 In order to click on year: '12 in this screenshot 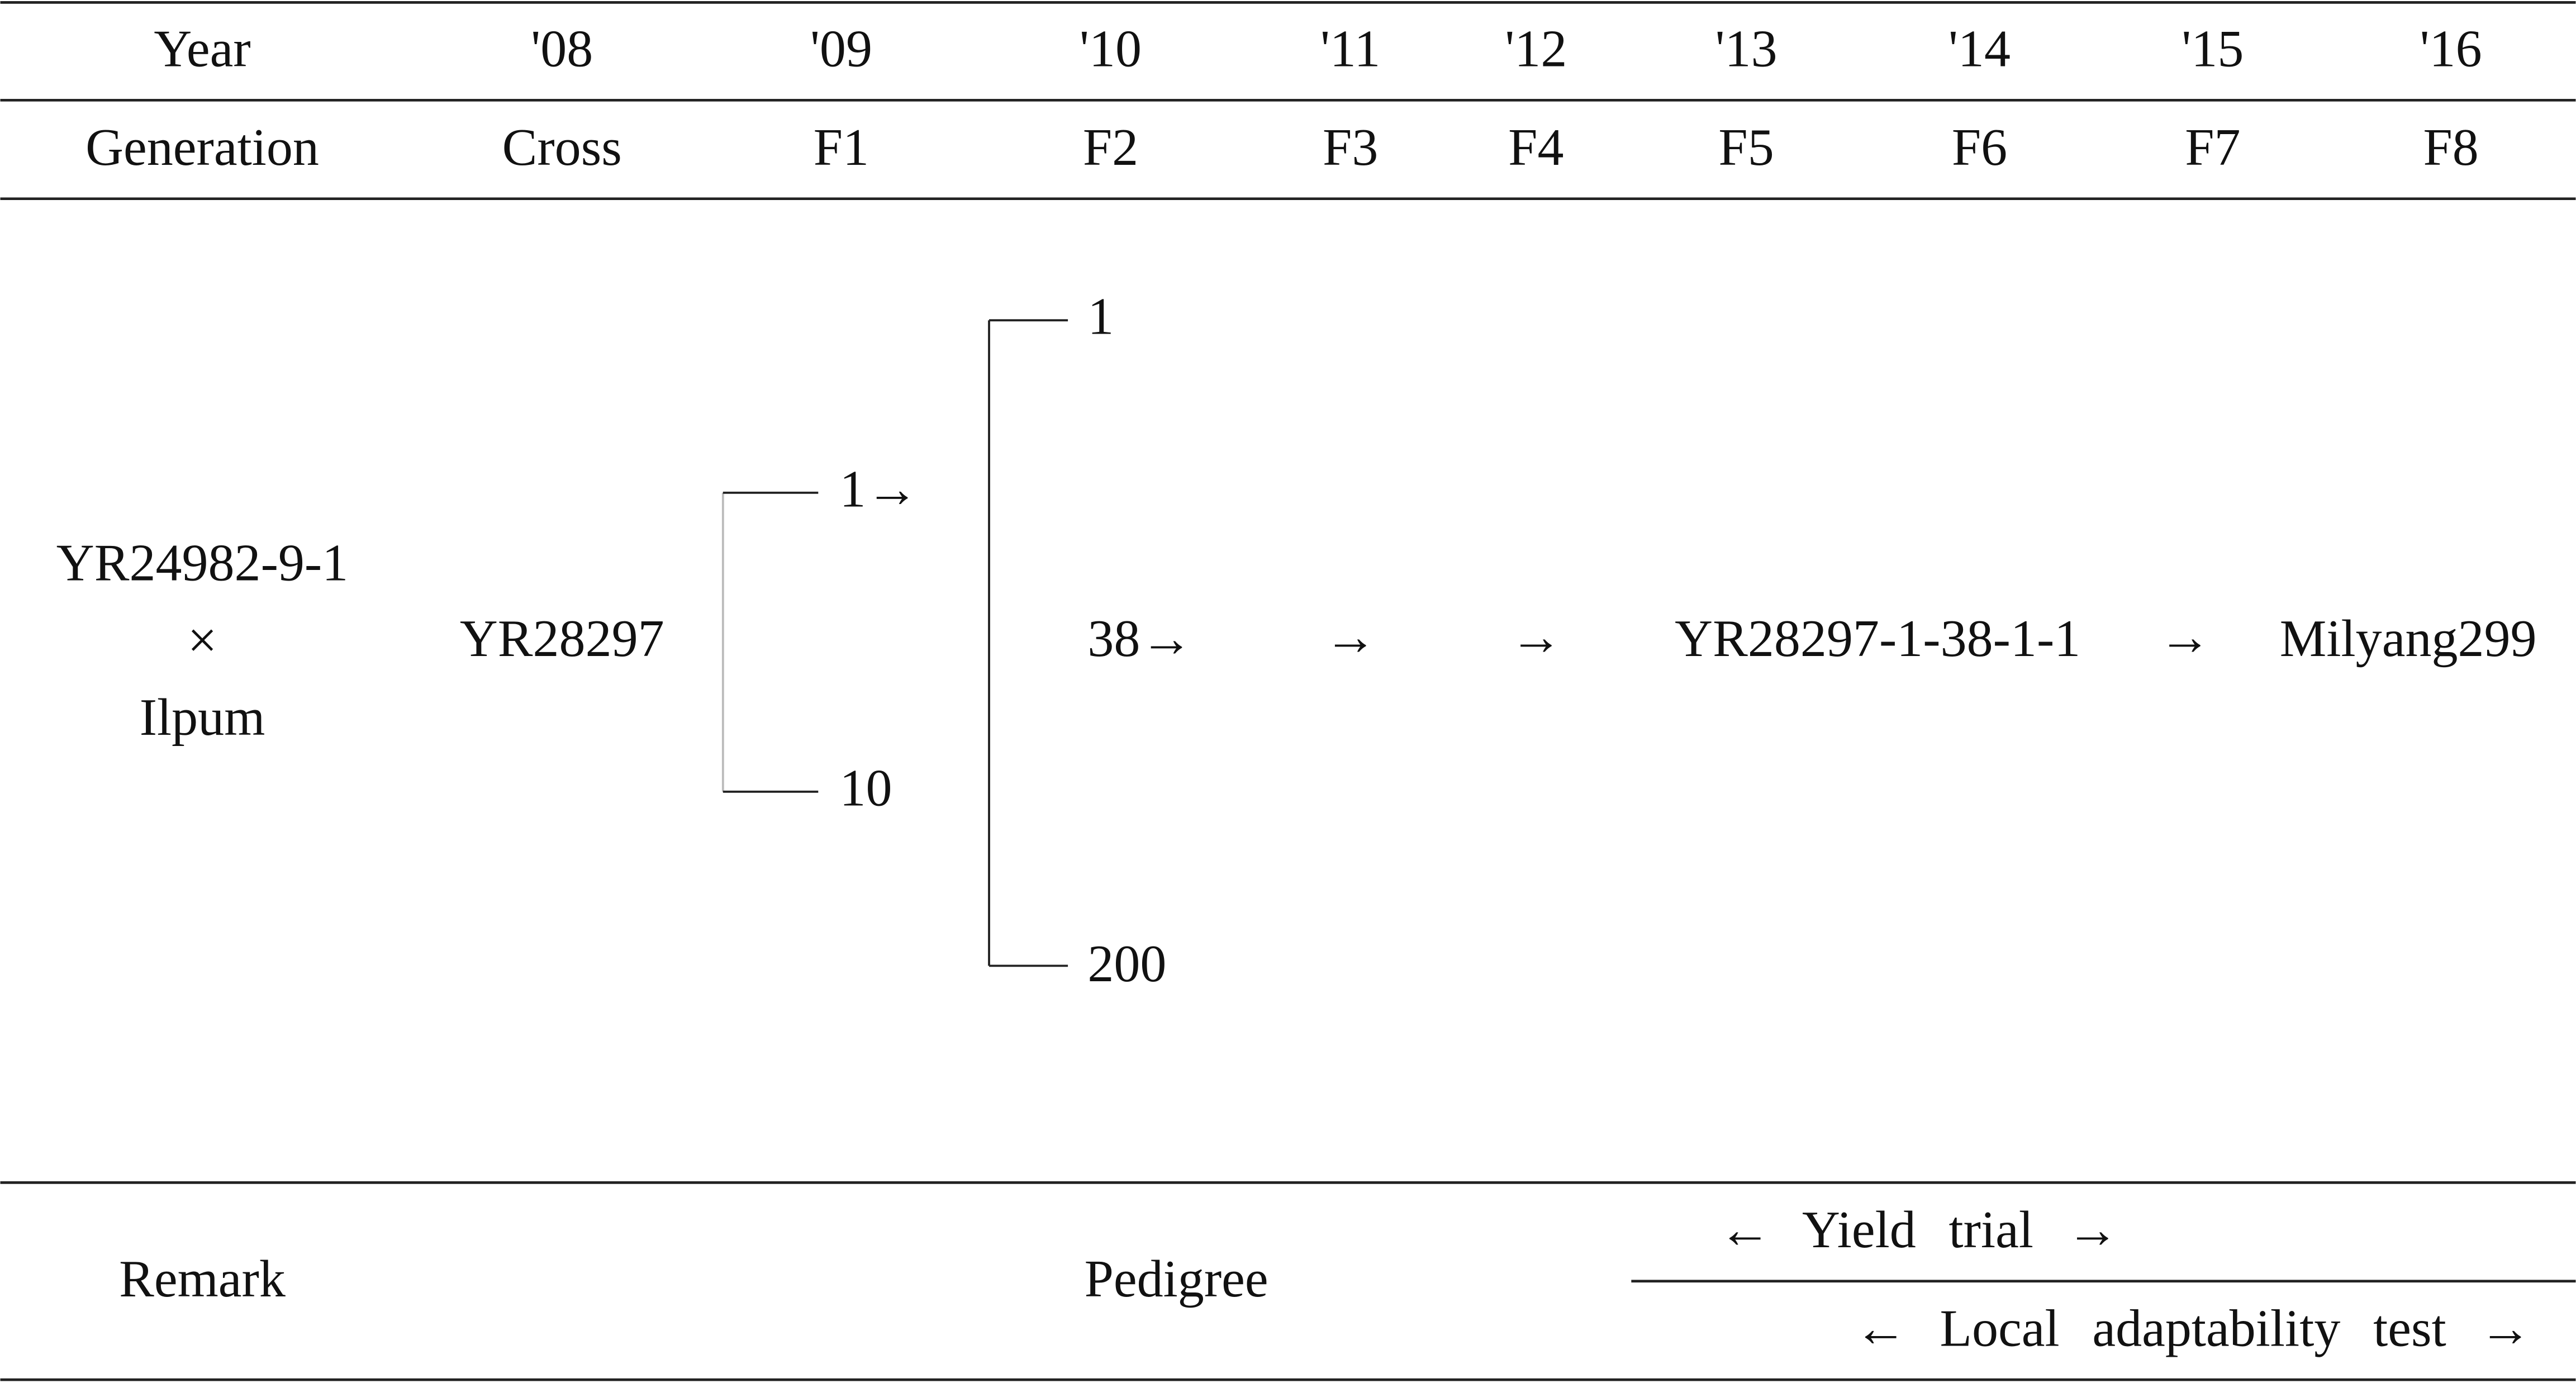, I will do `click(1536, 49)`.